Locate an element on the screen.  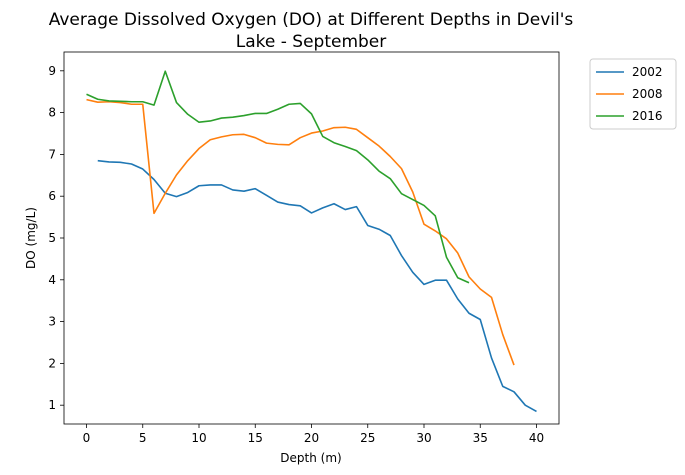
y-tick-label: 5 is located at coordinates (52, 238).